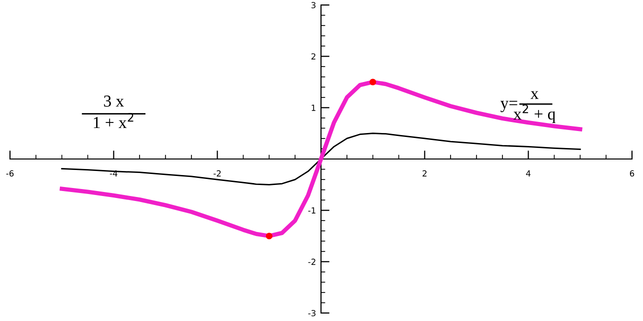  Describe the element at coordinates (114, 101) in the screenshot. I see `annotation: 3 x` at that location.